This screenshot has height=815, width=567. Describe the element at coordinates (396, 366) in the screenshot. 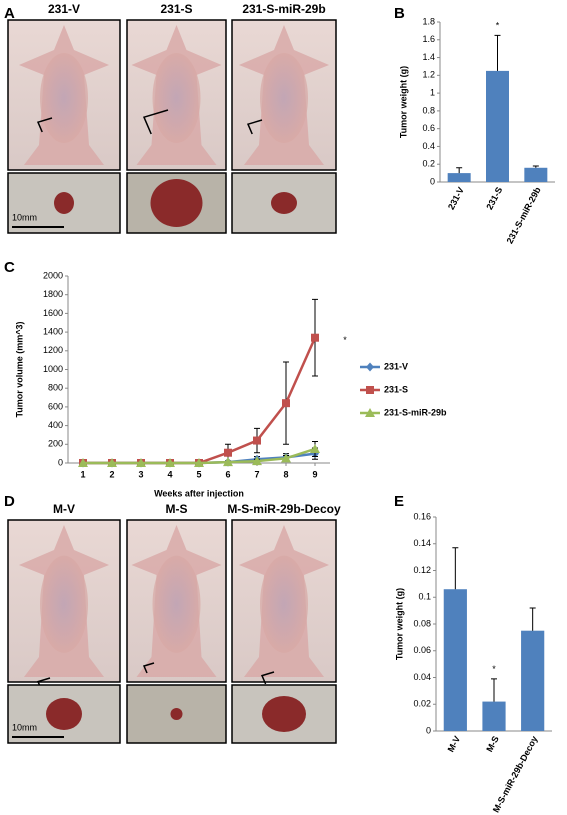

I see `legend-label: 231-V` at that location.